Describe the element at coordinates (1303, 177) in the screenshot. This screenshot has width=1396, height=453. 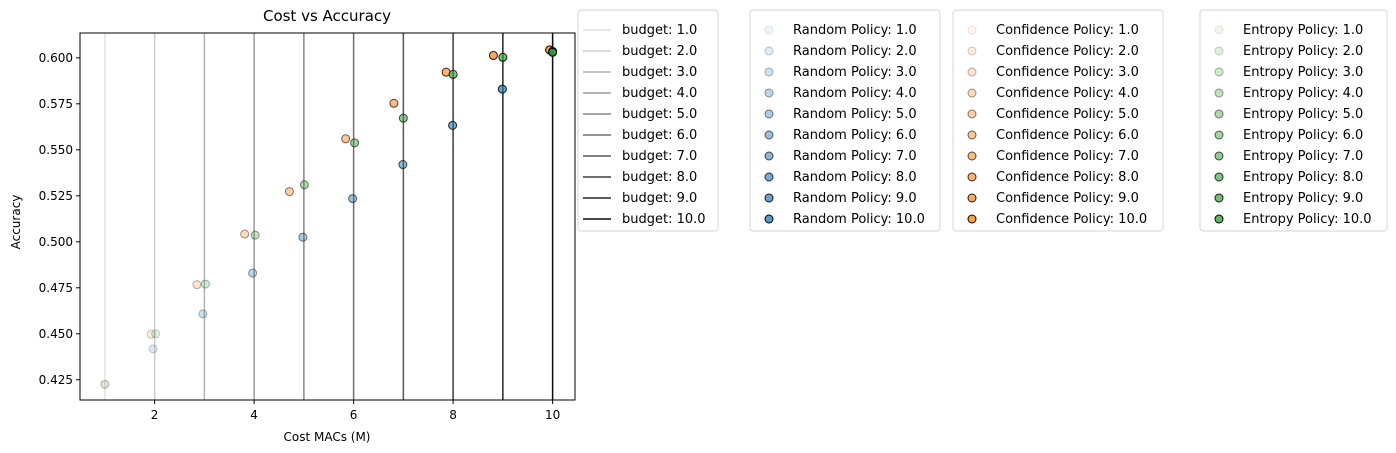
I see `legend-label: Entropy Policy: 8.0` at that location.